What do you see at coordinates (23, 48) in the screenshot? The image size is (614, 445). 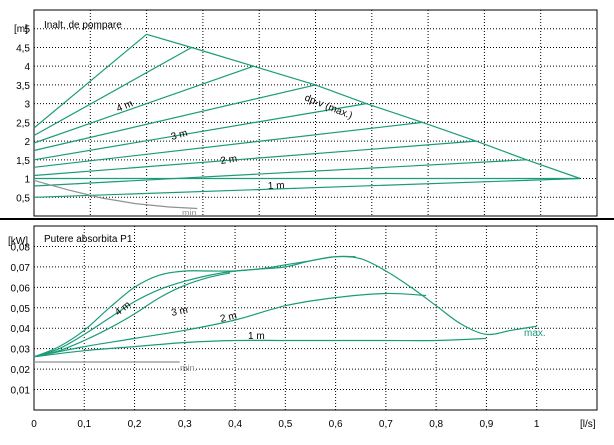 I see `pump-head-y-tick-label: 4,5` at bounding box center [23, 48].